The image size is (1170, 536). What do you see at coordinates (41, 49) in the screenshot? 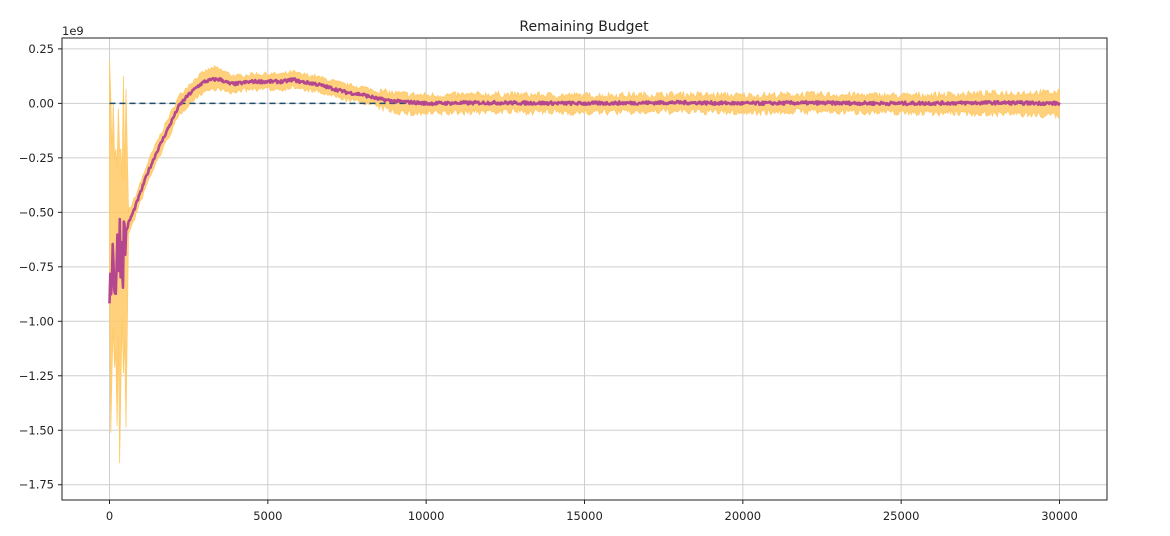
I see `y-tick-label: 0.25` at bounding box center [41, 49].